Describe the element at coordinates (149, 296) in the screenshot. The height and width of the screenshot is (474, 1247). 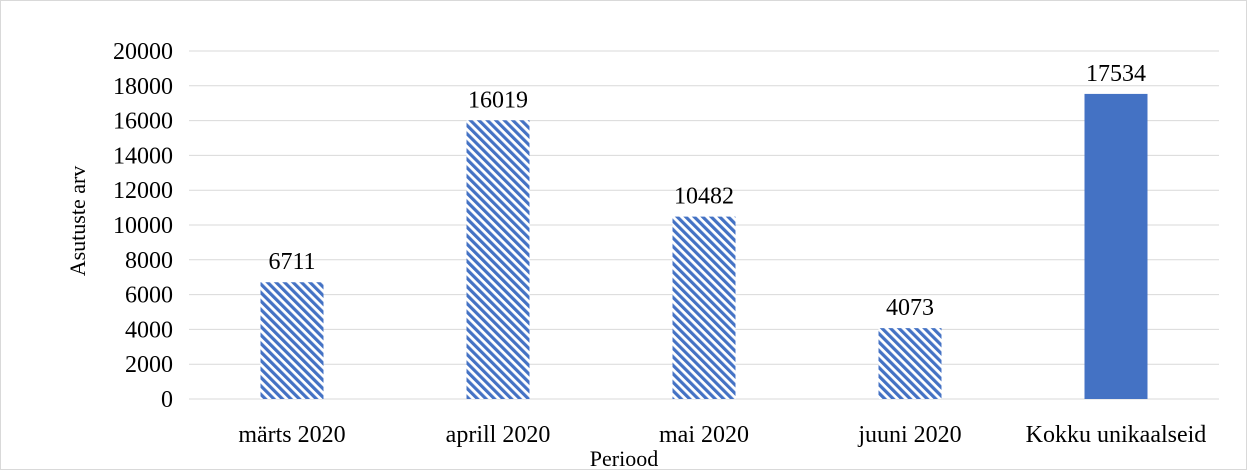
I see `y-tick-label: 6000` at that location.